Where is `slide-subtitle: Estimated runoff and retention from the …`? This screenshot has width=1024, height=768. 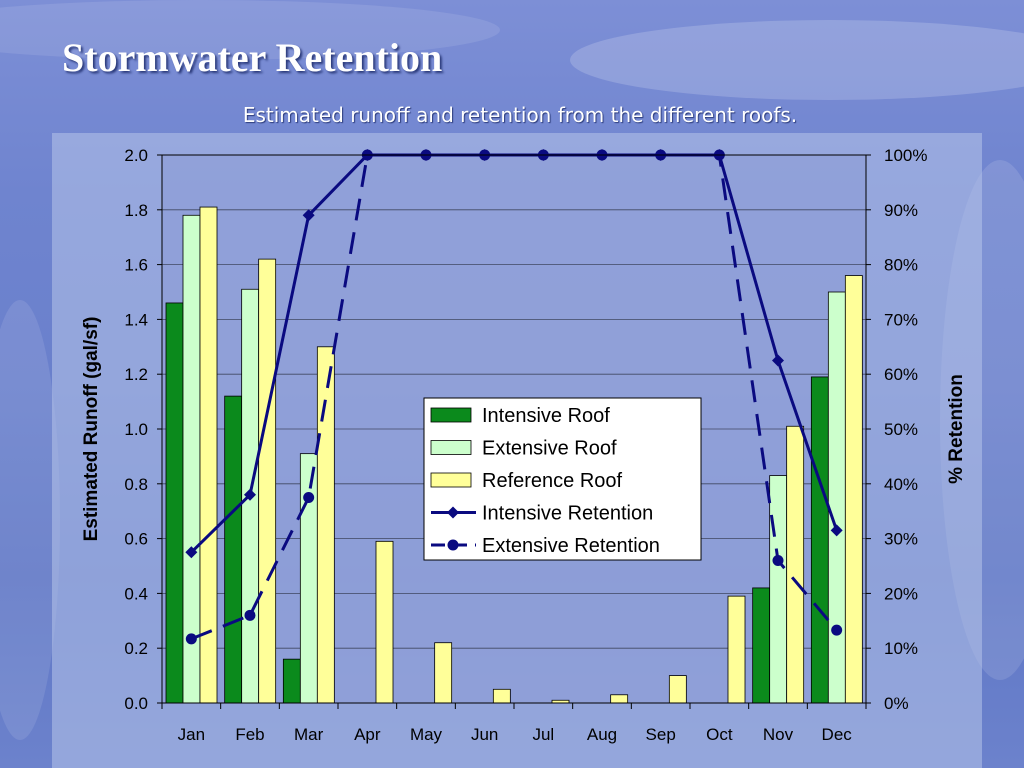
slide-subtitle: Estimated runoff and retention from the … is located at coordinates (520, 115).